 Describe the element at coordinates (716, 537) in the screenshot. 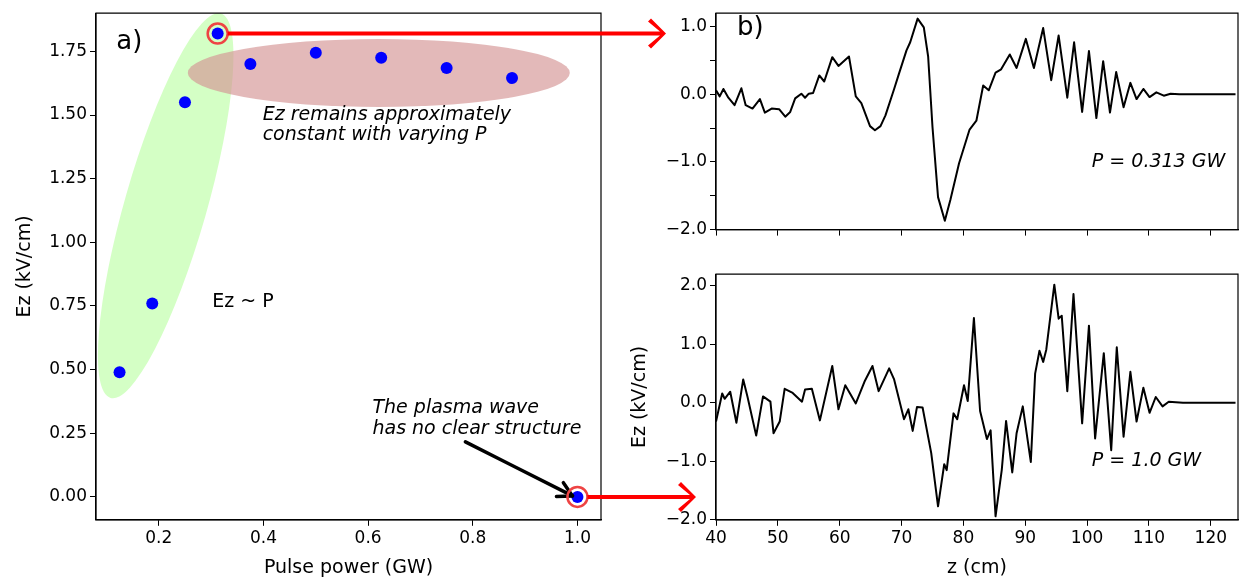

I see `x-tick-label: 40` at that location.